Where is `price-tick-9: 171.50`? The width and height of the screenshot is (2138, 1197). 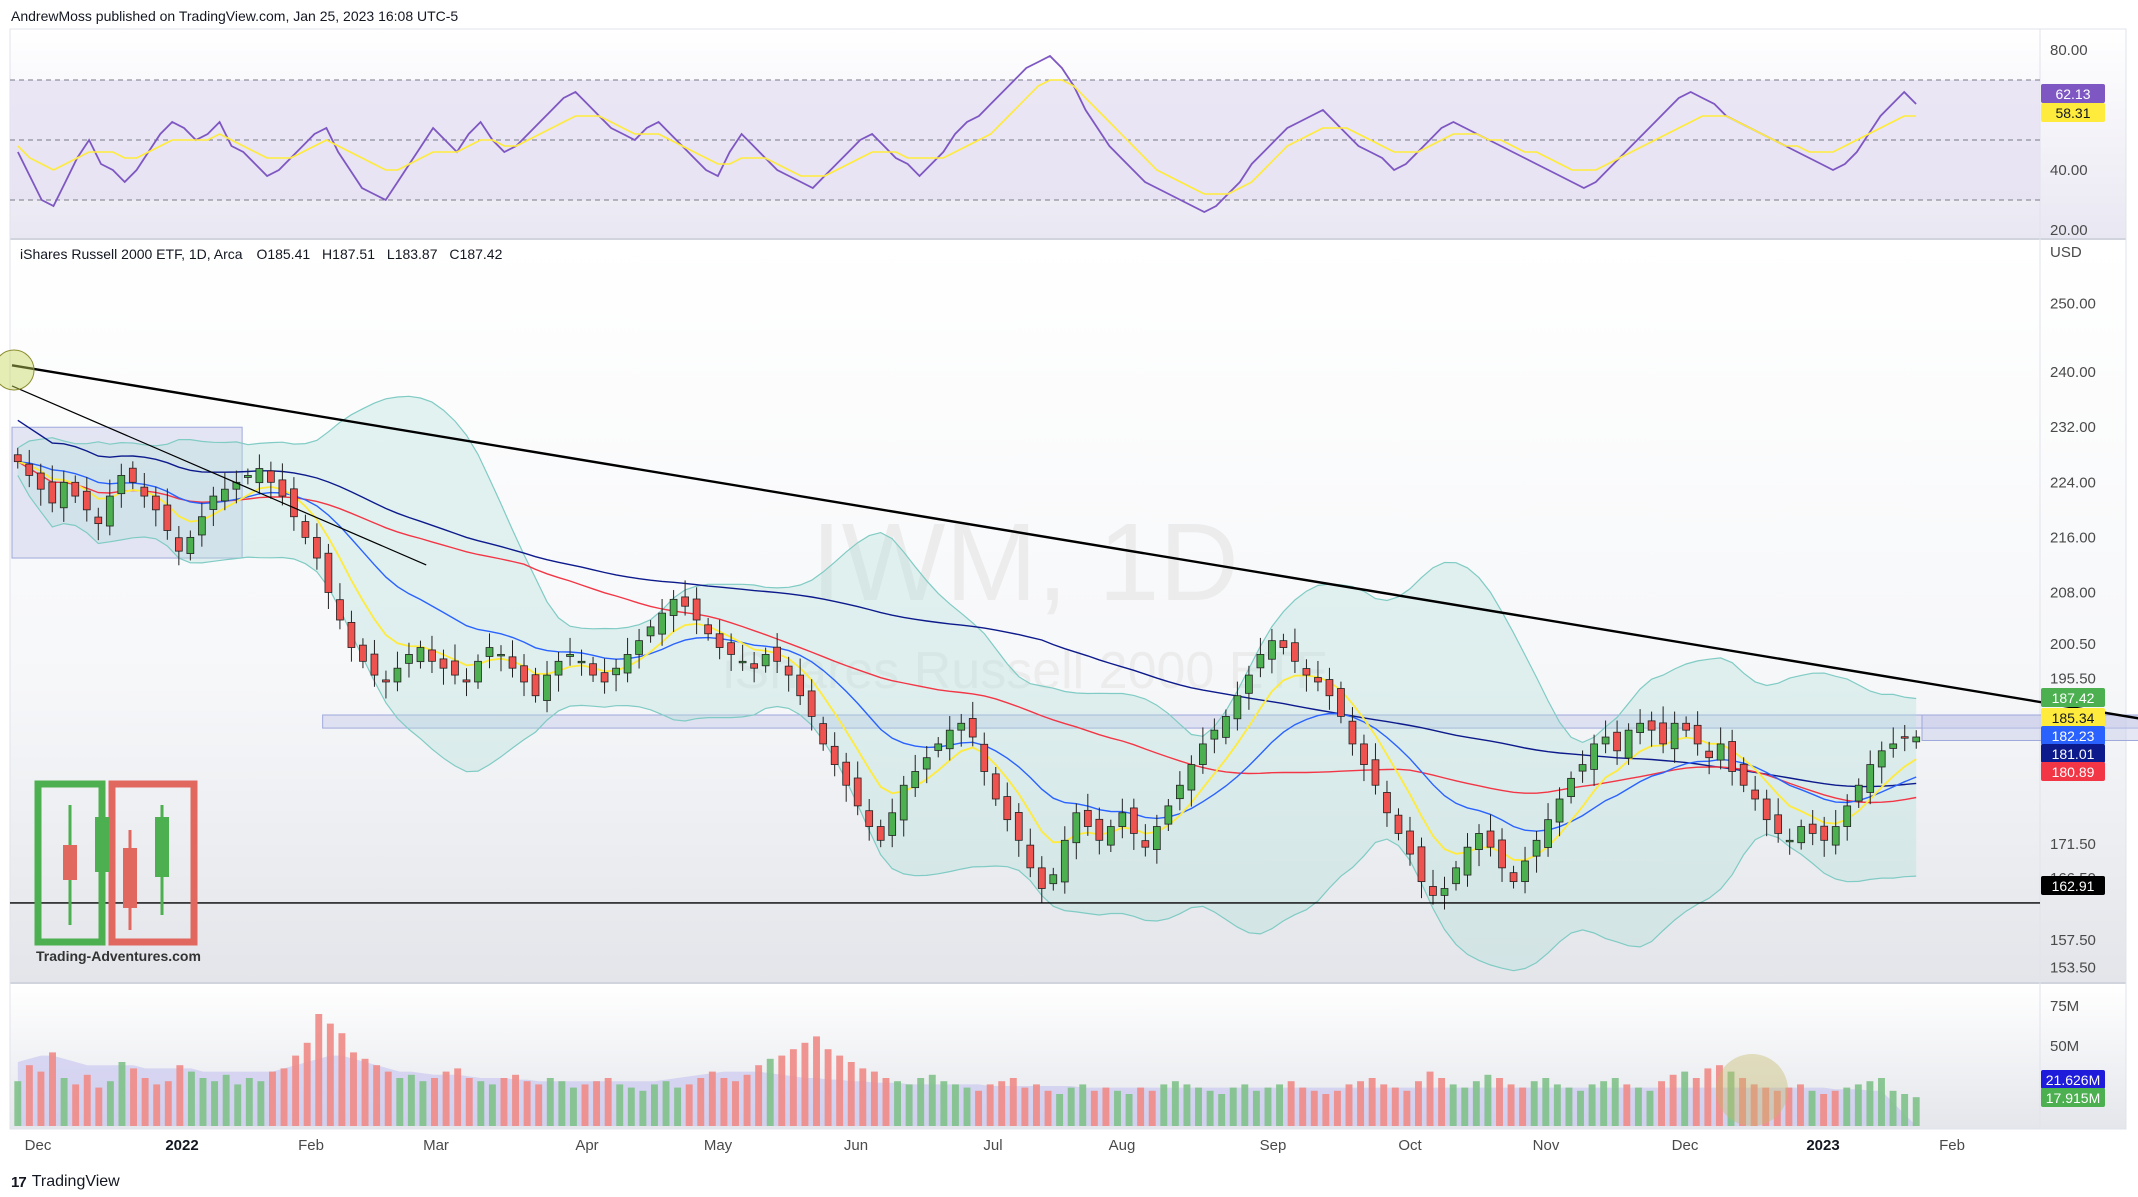
price-tick-9: 171.50 is located at coordinates (2073, 844).